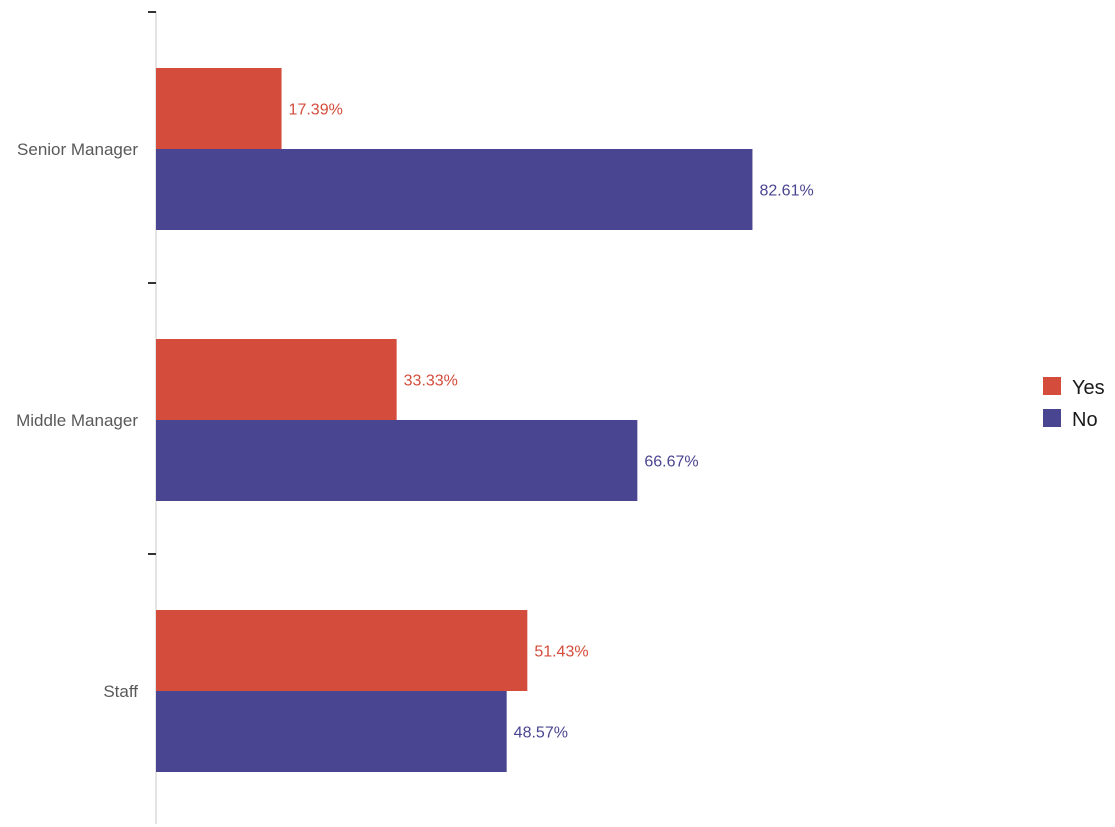 Image resolution: width=1115 pixels, height=827 pixels. I want to click on category-labels: Senior Manager Middle Manager Staff, so click(77, 420).